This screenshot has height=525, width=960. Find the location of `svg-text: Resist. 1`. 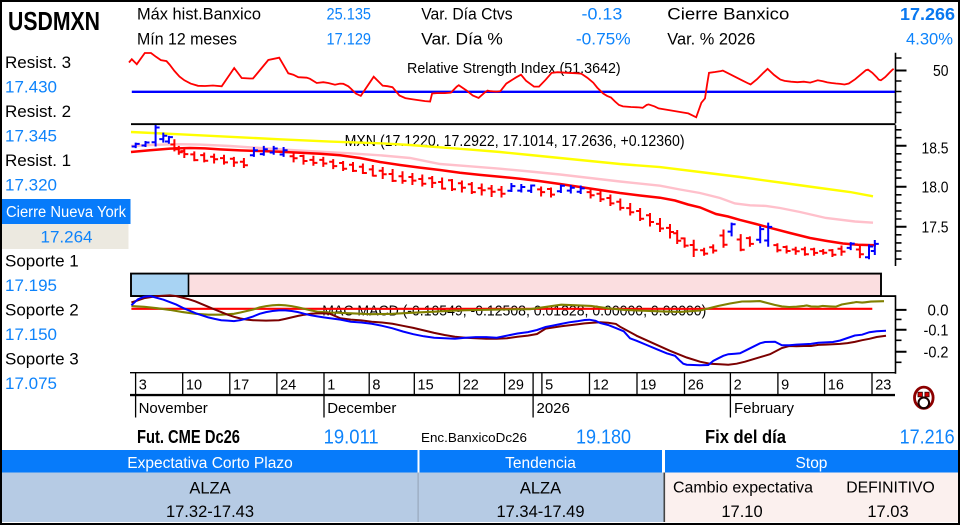

svg-text: Resist. 1 is located at coordinates (38, 160).